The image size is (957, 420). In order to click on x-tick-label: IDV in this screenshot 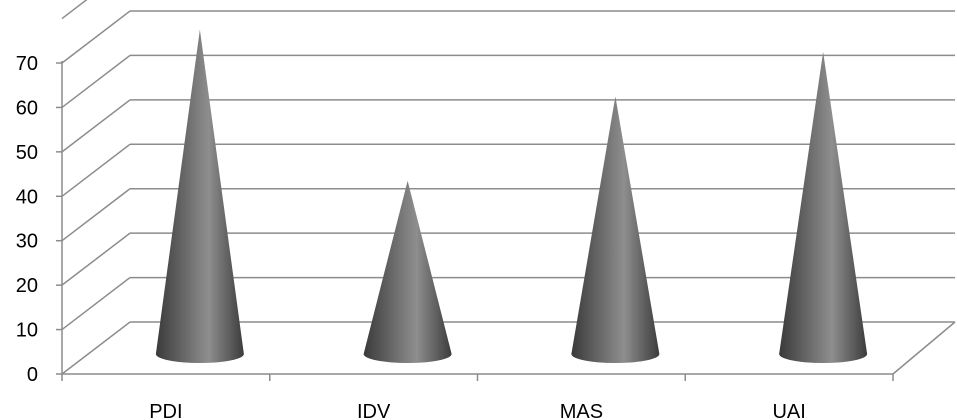, I will do `click(374, 410)`.